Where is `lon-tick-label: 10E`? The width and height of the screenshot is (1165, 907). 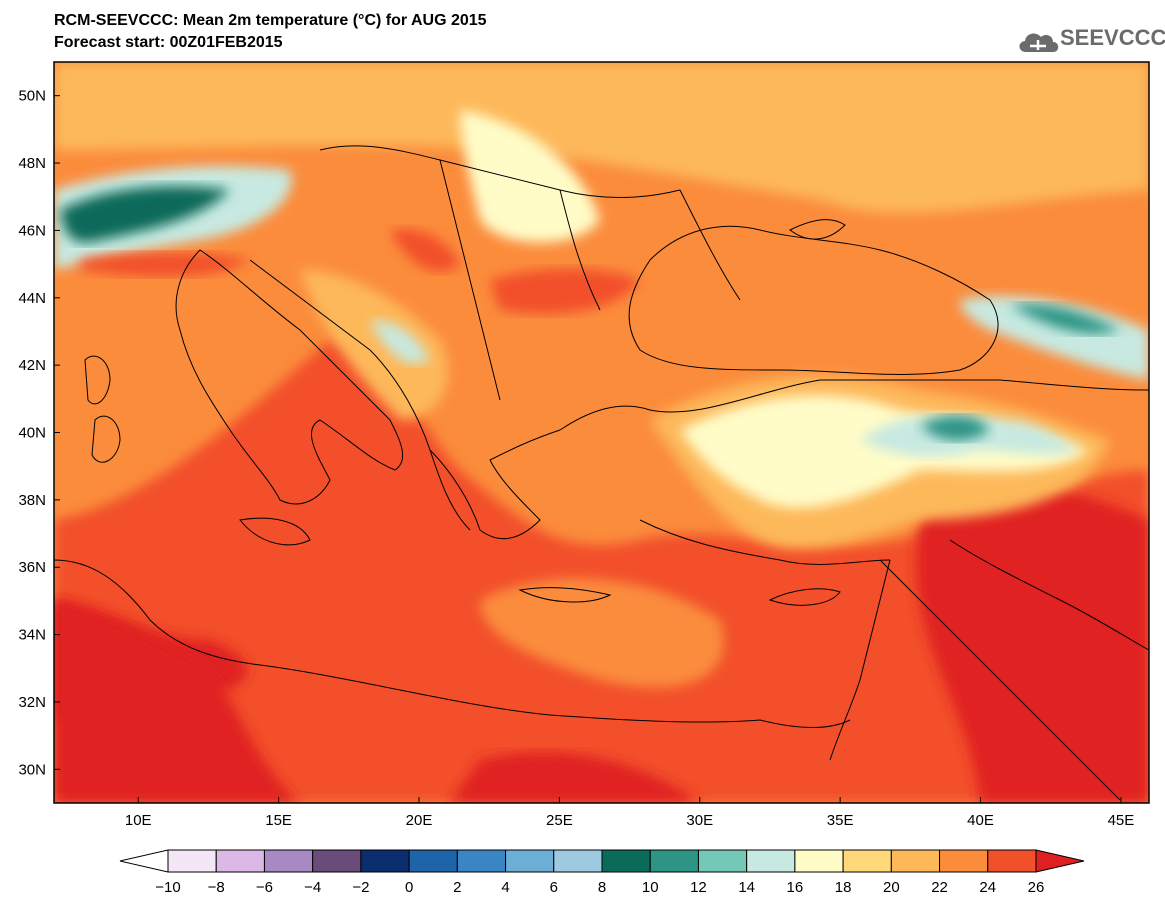
lon-tick-label: 10E is located at coordinates (138, 820).